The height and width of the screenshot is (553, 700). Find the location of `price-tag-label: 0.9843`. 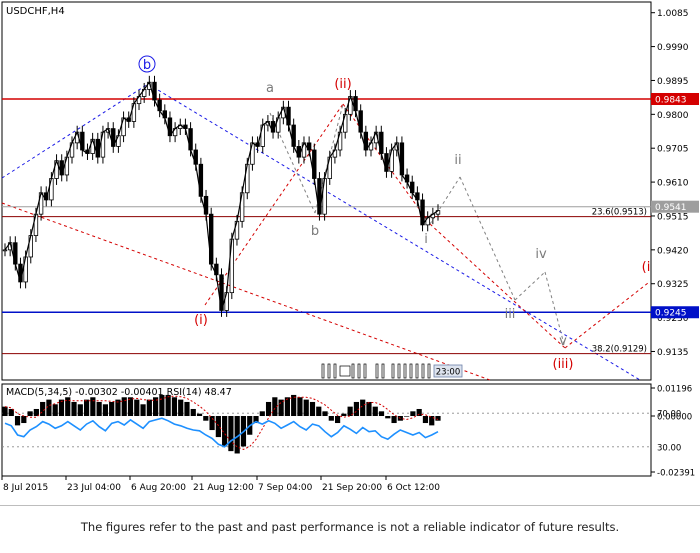

price-tag-label: 0.9843 is located at coordinates (671, 100).